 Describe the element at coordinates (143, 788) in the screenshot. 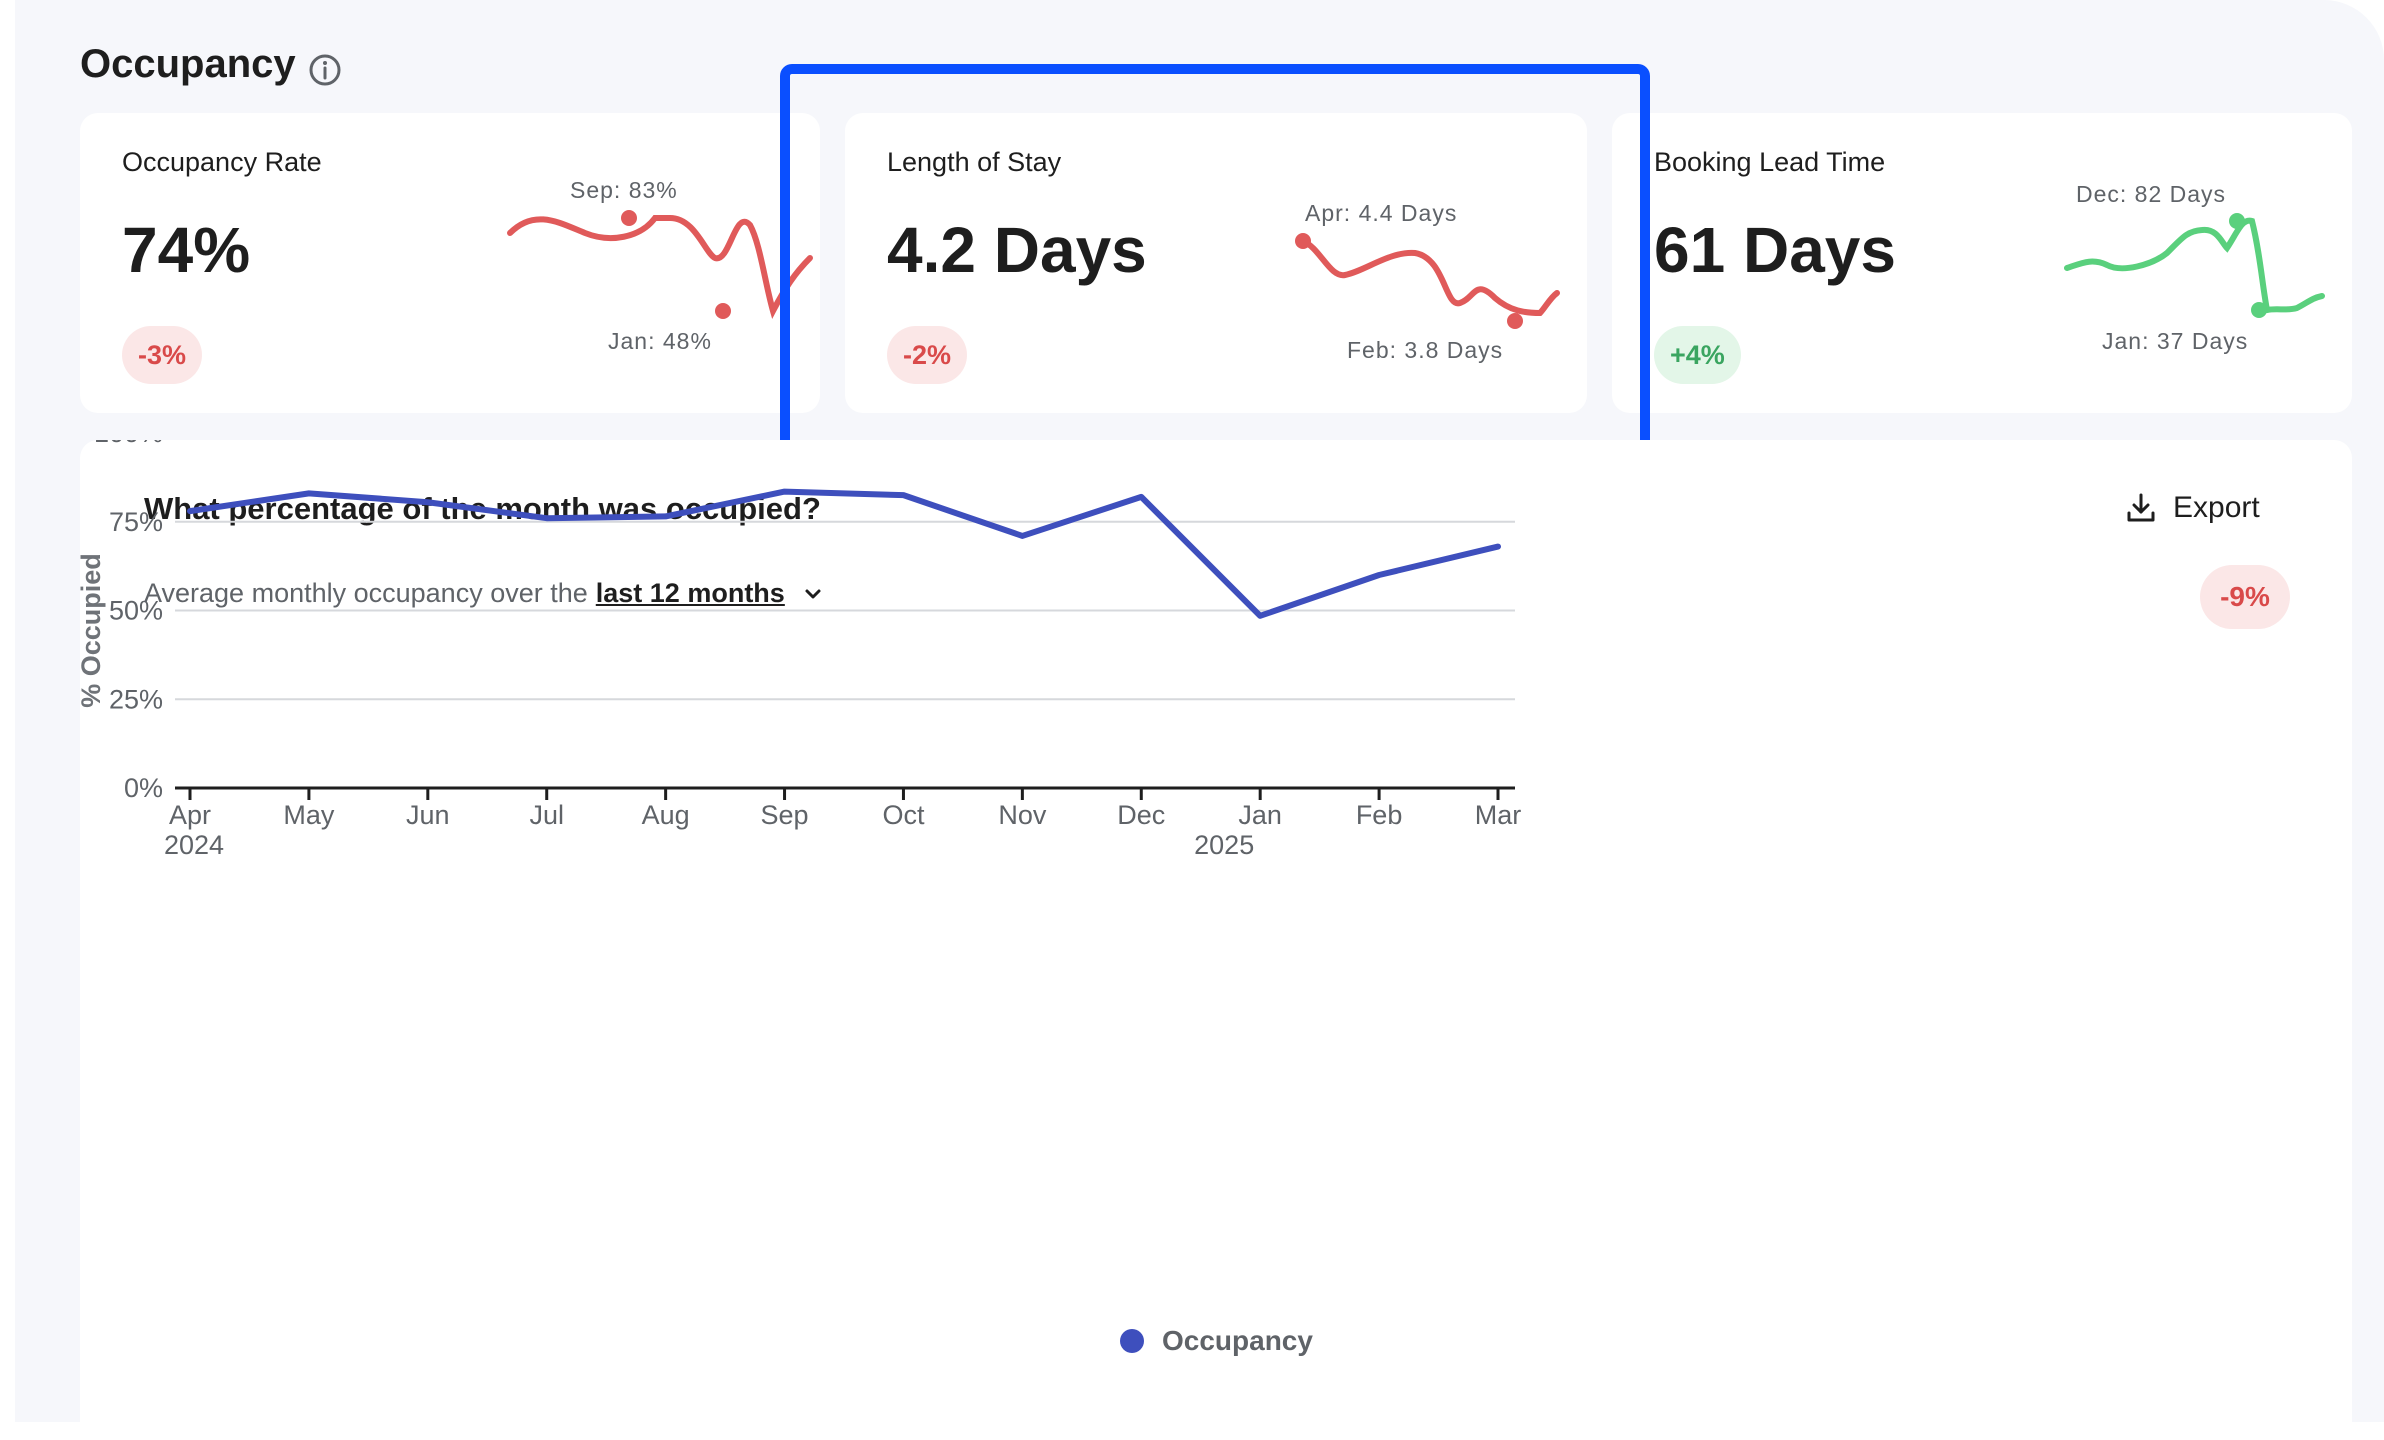

I see `y-tick-label: 0%` at that location.